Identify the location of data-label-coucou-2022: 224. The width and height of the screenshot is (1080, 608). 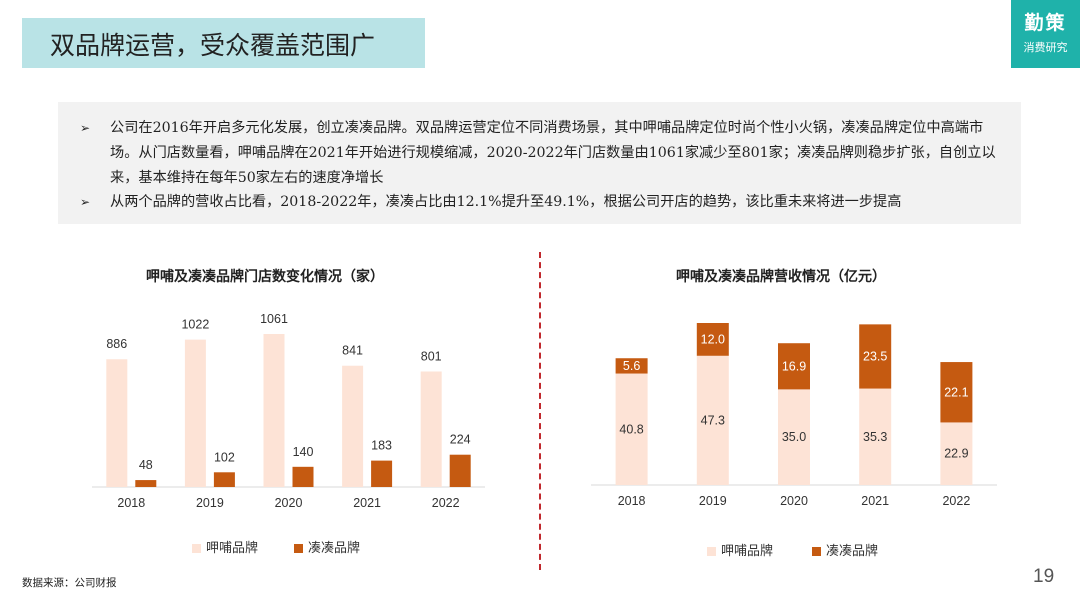
(460, 440).